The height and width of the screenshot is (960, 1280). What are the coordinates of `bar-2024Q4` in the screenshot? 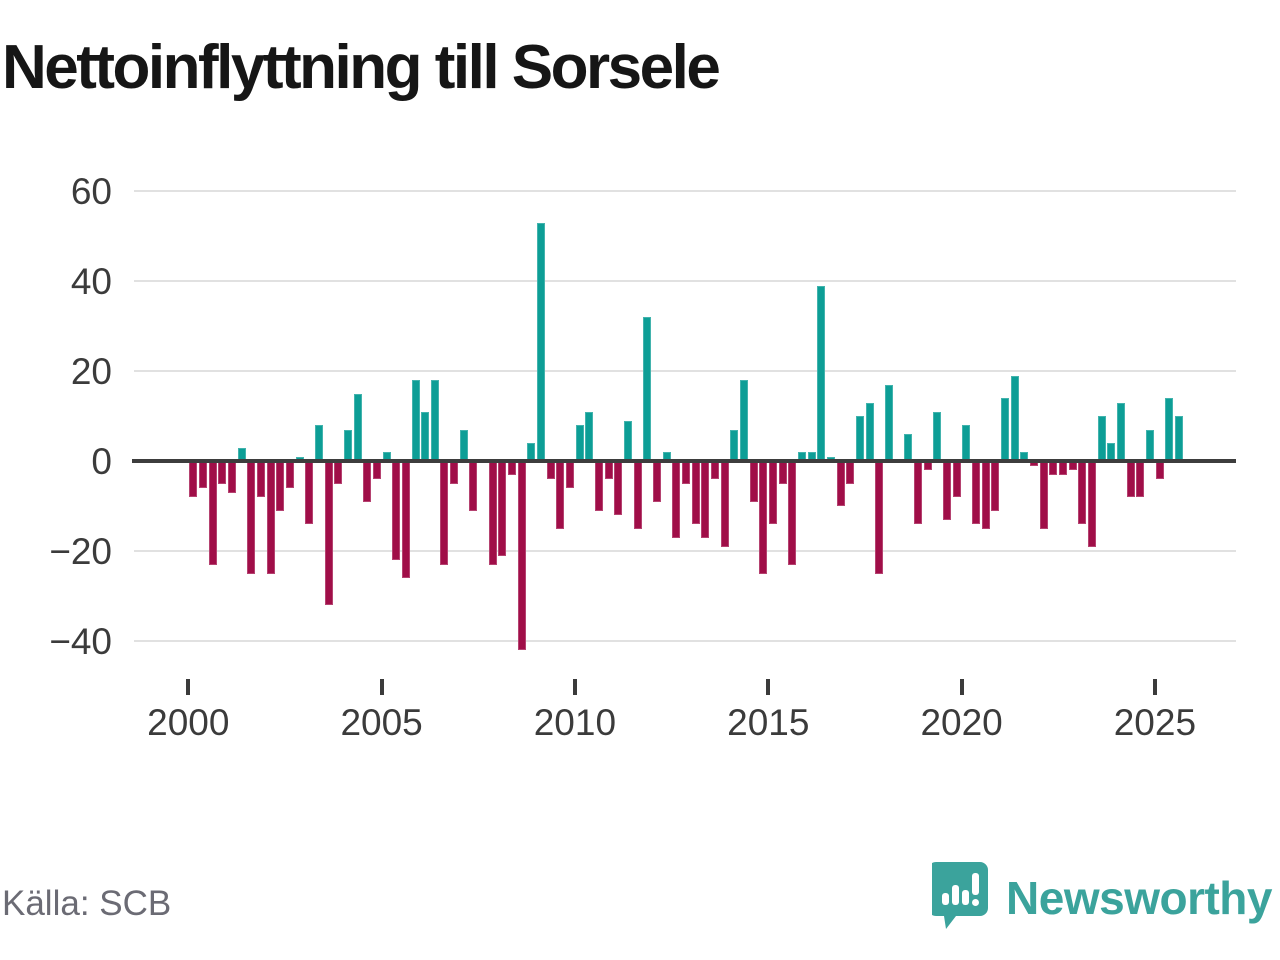 It's located at (1150, 445).